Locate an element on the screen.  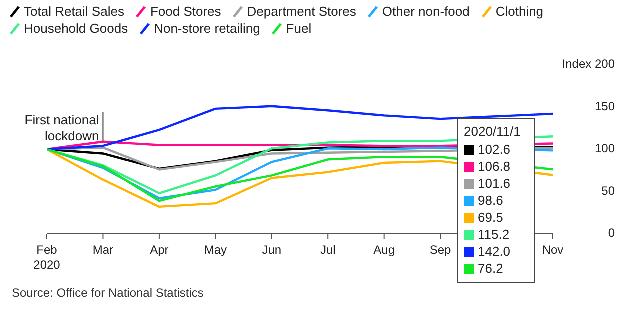
x-tick-label: Apr is located at coordinates (159, 250).